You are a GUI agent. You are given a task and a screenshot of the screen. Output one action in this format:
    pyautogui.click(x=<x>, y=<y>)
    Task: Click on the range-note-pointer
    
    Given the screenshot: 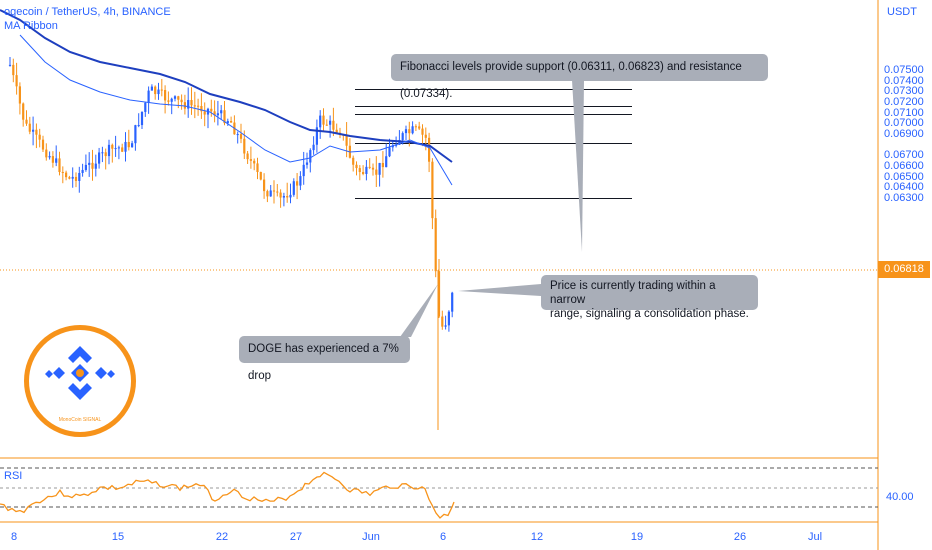 What is the action you would take?
    pyautogui.click(x=499, y=290)
    